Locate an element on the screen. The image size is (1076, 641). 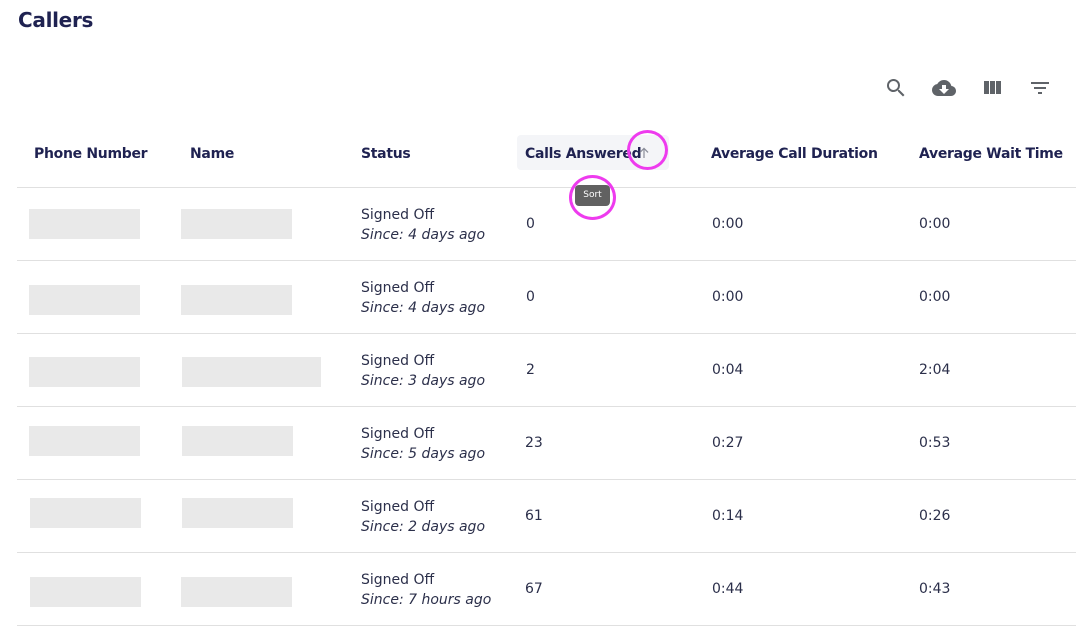
filter-list-icon is located at coordinates (1040, 88).